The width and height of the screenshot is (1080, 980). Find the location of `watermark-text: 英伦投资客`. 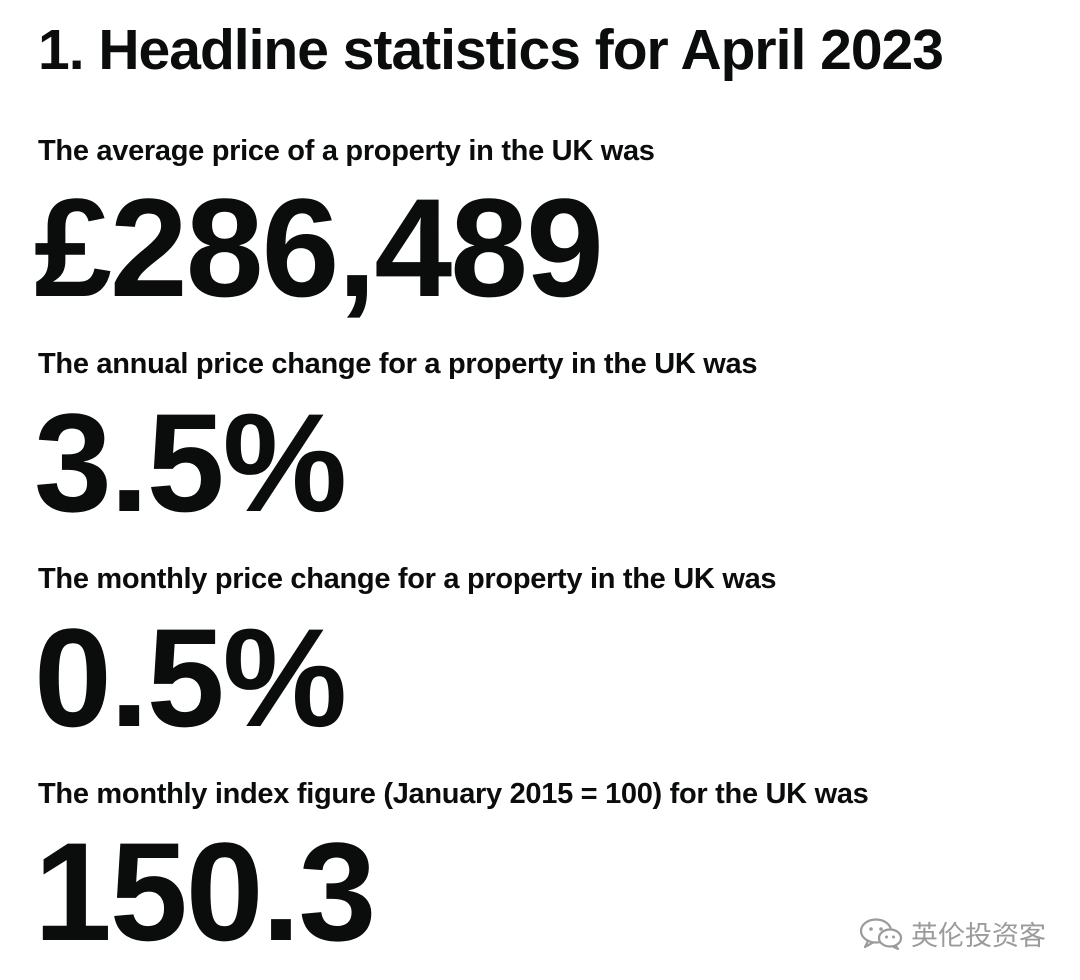

watermark-text: 英伦投资客 is located at coordinates (978, 936).